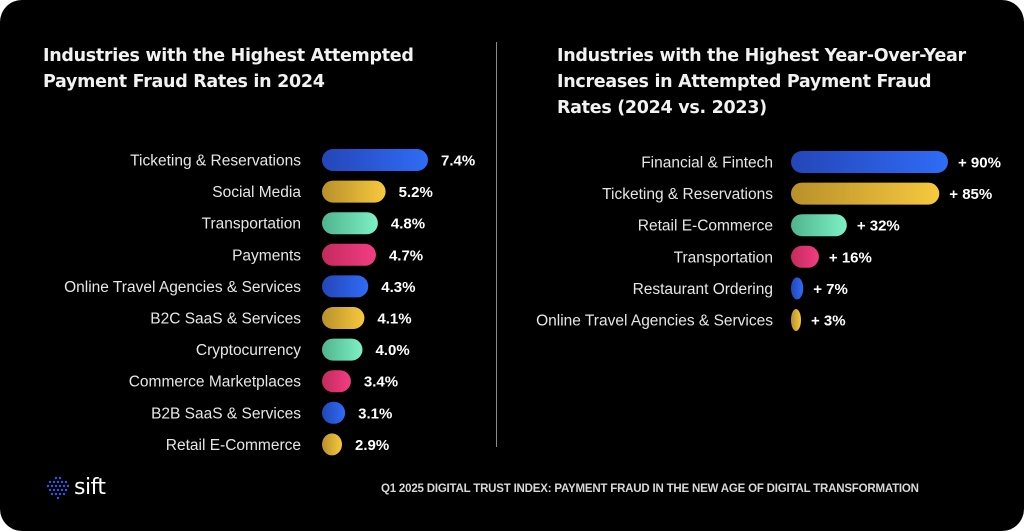  Describe the element at coordinates (398, 287) in the screenshot. I see `value-label: 4.3%` at that location.